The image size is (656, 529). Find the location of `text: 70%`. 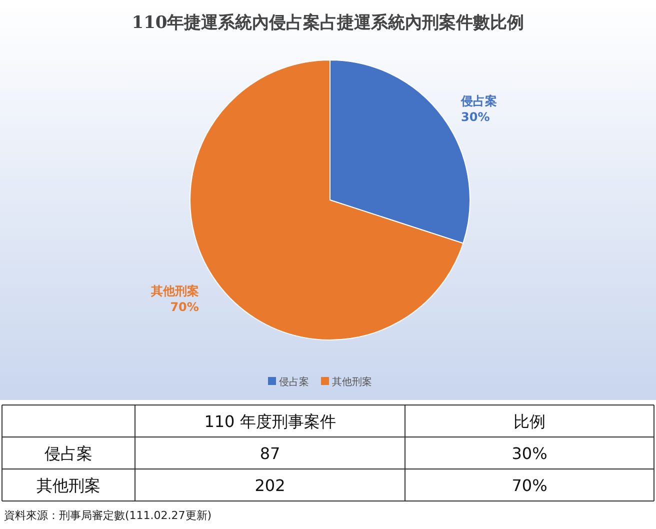

text: 70% is located at coordinates (530, 485).